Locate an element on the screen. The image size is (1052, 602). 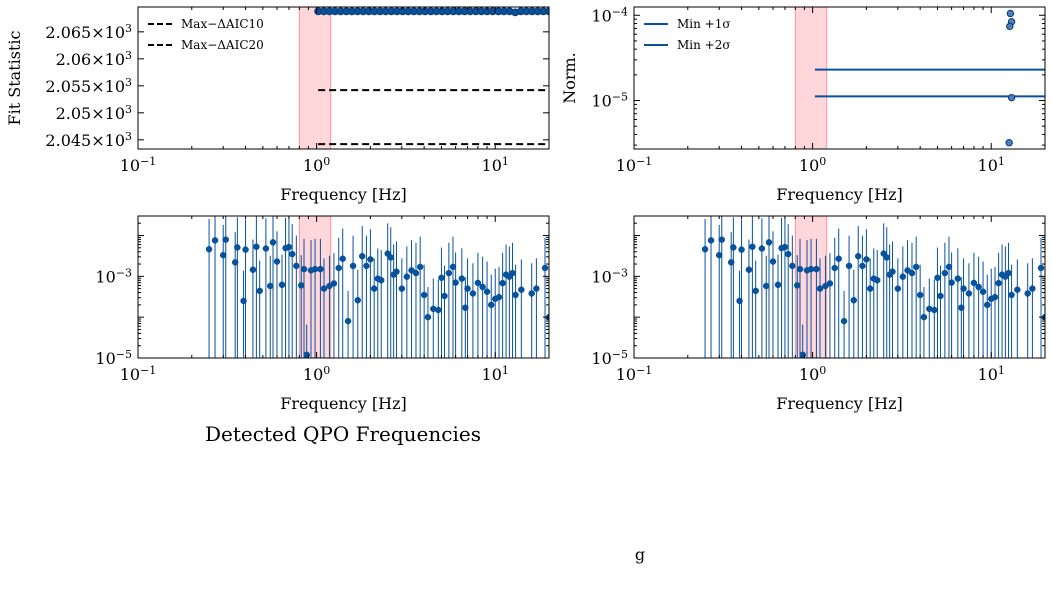
plot-area is located at coordinates (377, 287).